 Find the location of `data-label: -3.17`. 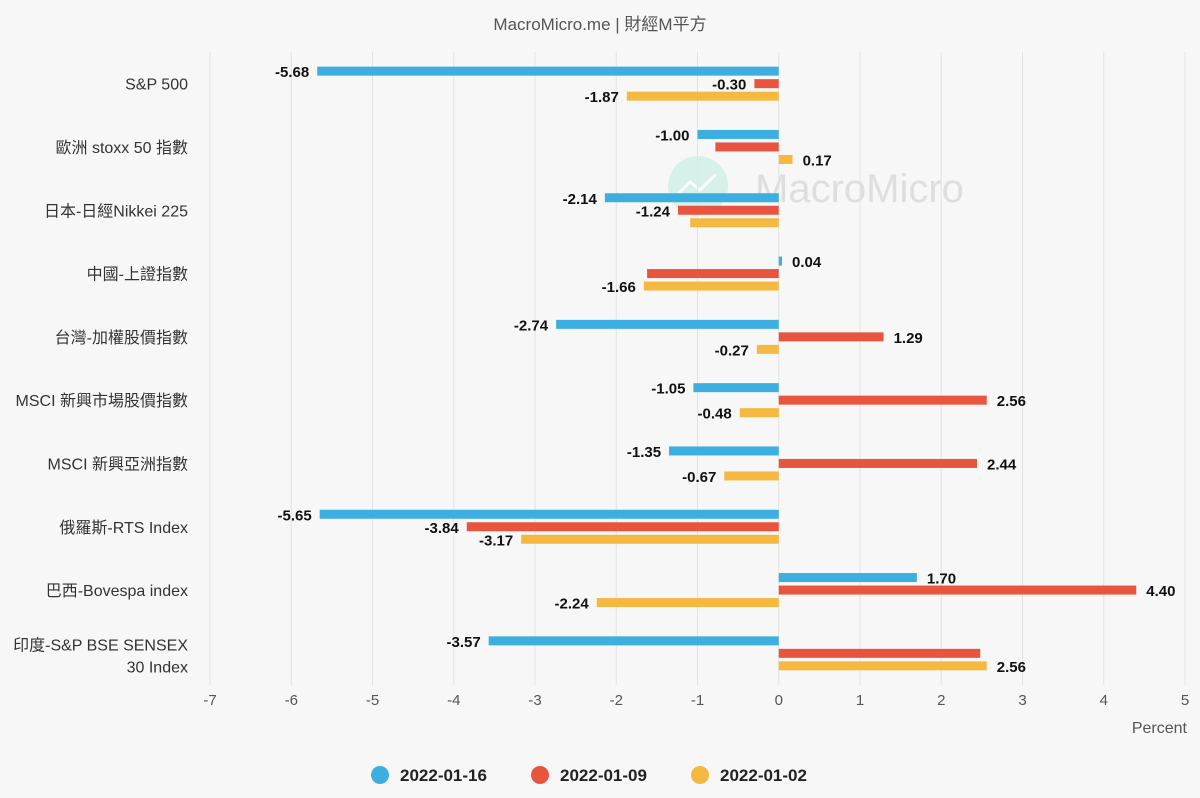

data-label: -3.17 is located at coordinates (496, 540).